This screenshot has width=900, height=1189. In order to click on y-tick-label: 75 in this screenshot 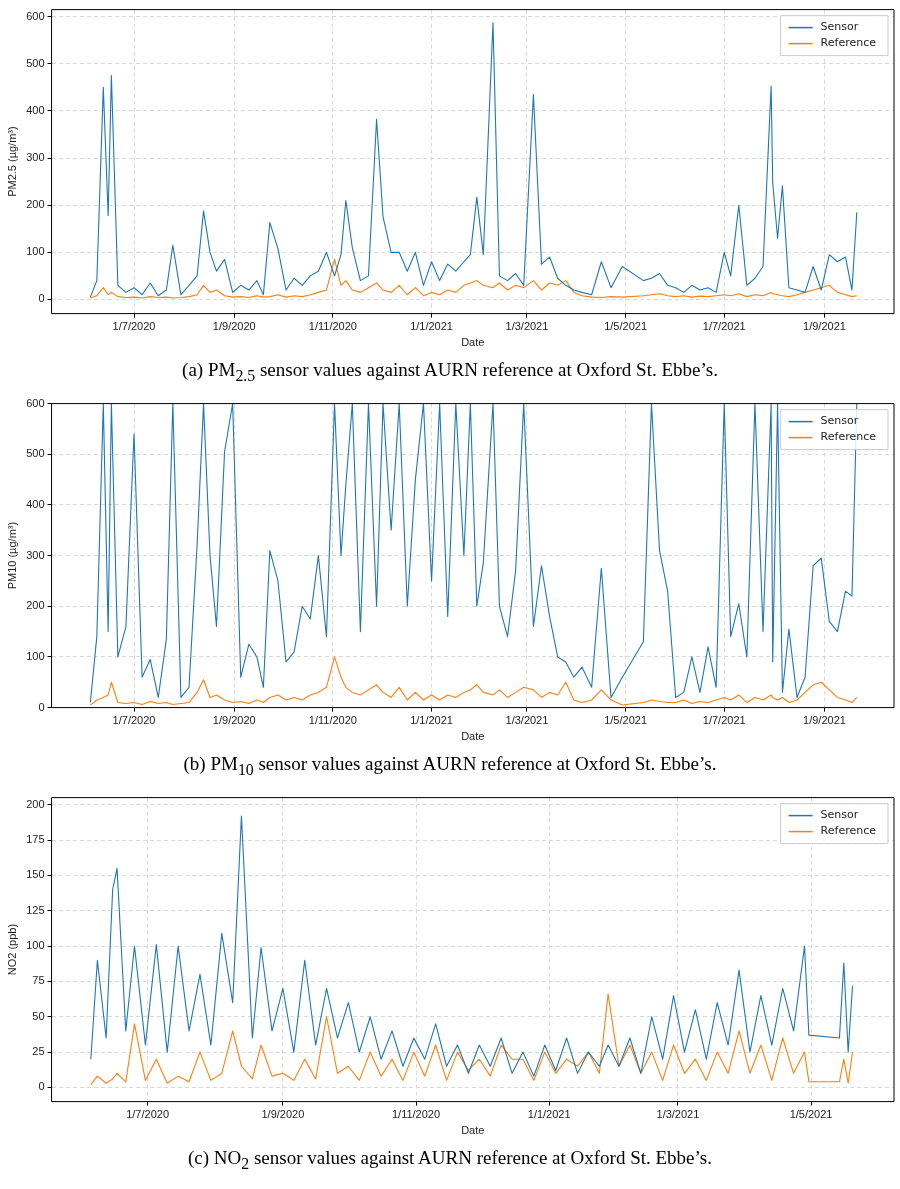, I will do `click(38, 980)`.